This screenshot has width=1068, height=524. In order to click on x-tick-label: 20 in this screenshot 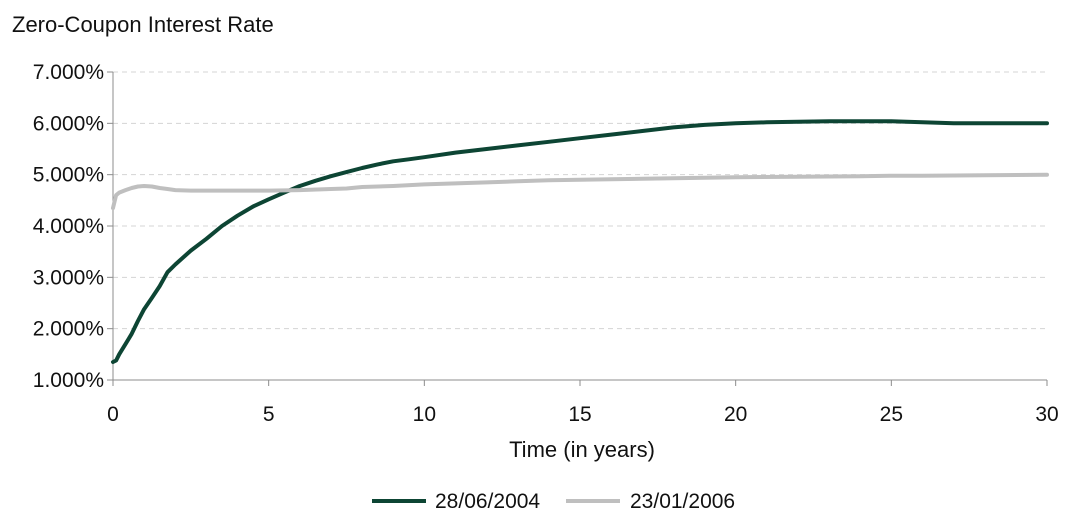, I will do `click(735, 414)`.